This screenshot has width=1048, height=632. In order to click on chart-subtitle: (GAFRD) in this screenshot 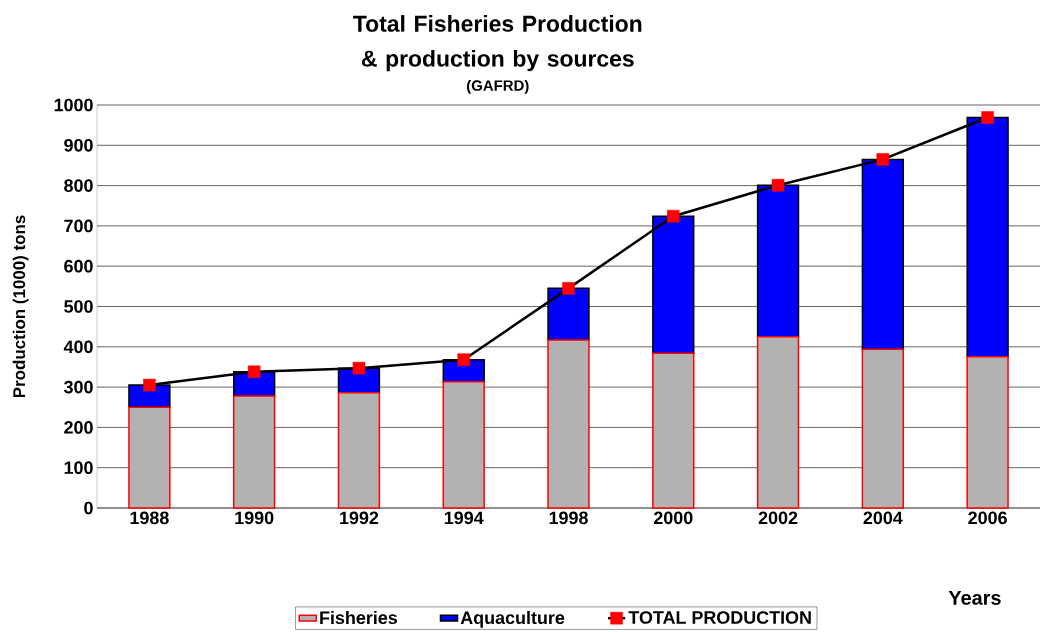, I will do `click(497, 86)`.